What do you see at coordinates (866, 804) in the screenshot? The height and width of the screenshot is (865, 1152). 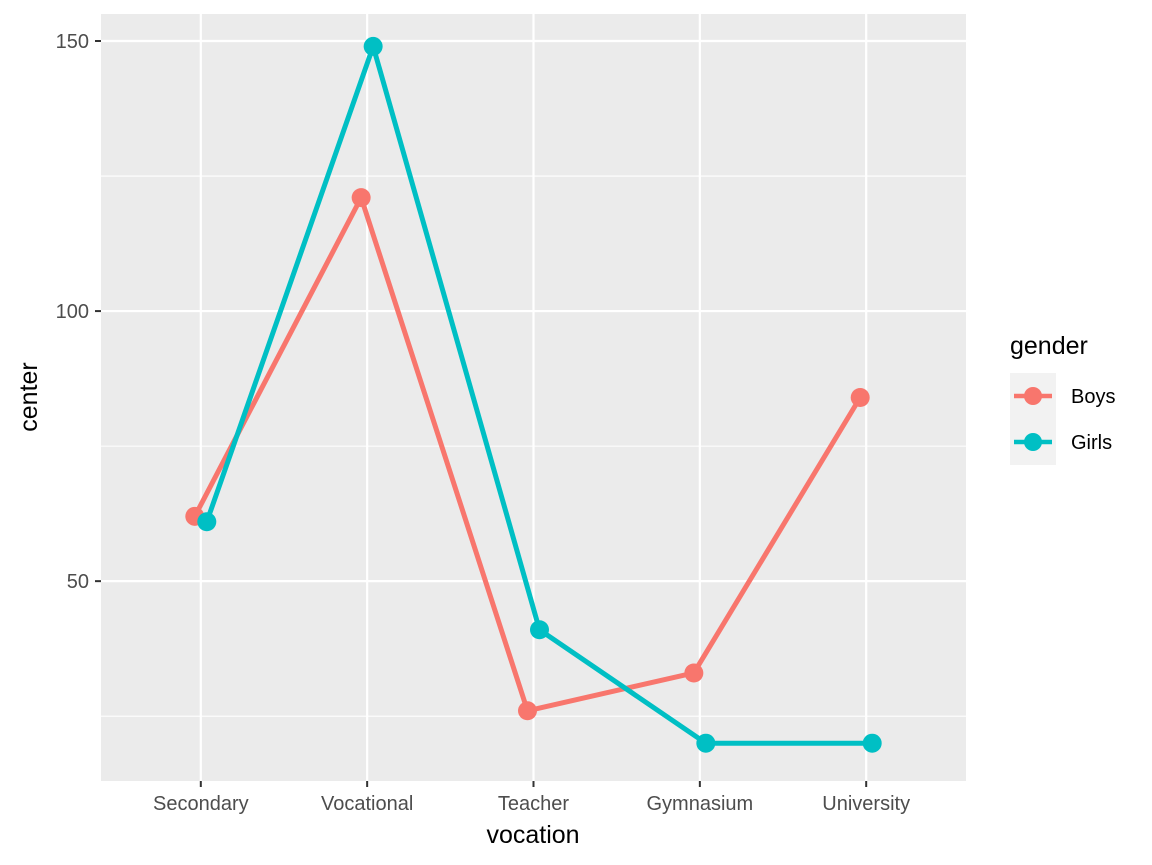 I see `x-tick-label: University` at bounding box center [866, 804].